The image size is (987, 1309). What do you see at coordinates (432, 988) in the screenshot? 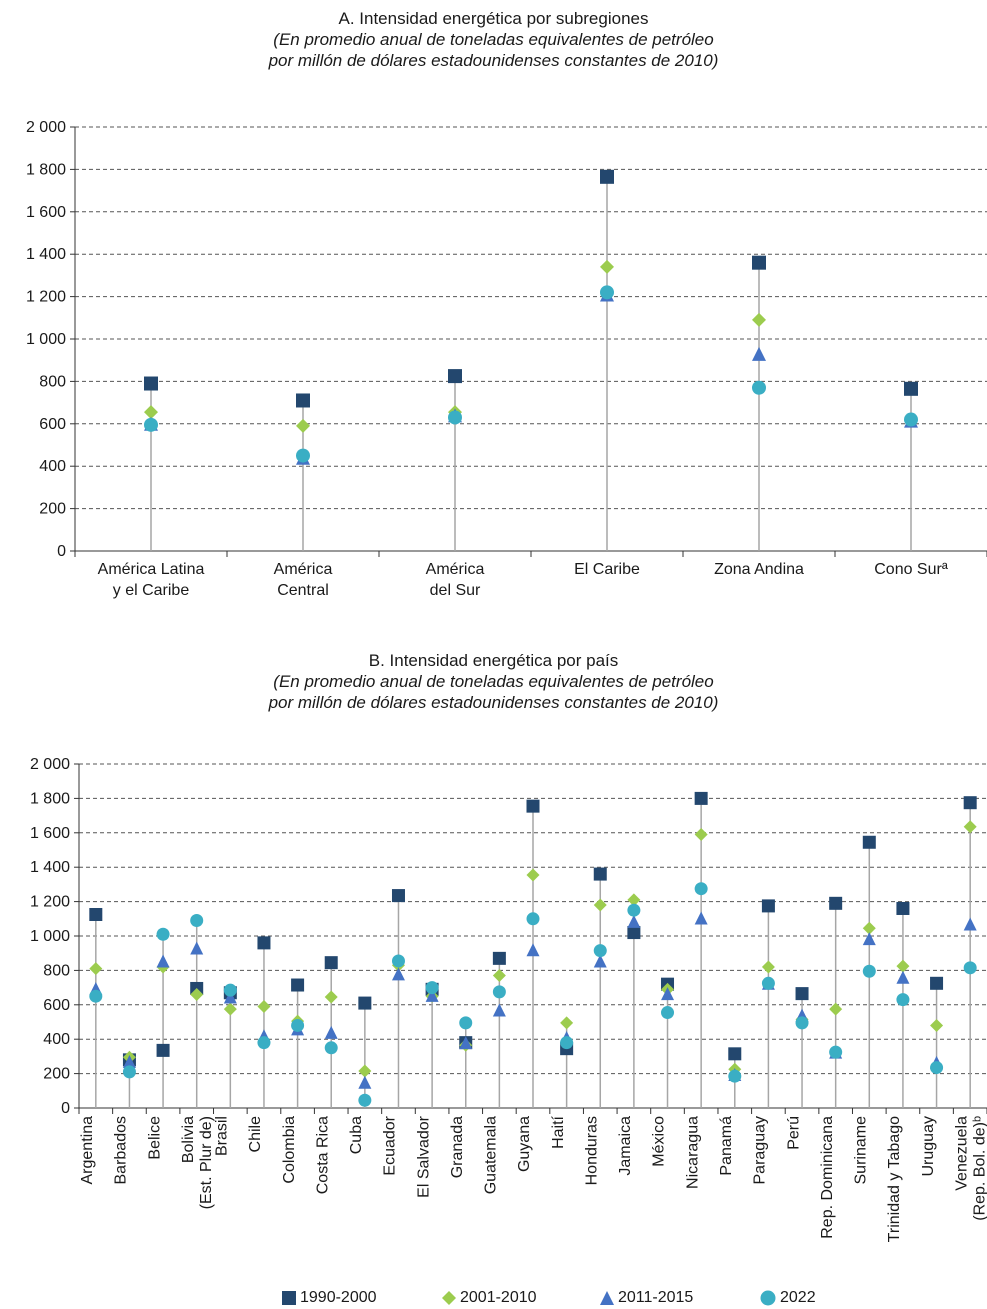
I see `chart-b-marker-2022-el-salvador` at bounding box center [432, 988].